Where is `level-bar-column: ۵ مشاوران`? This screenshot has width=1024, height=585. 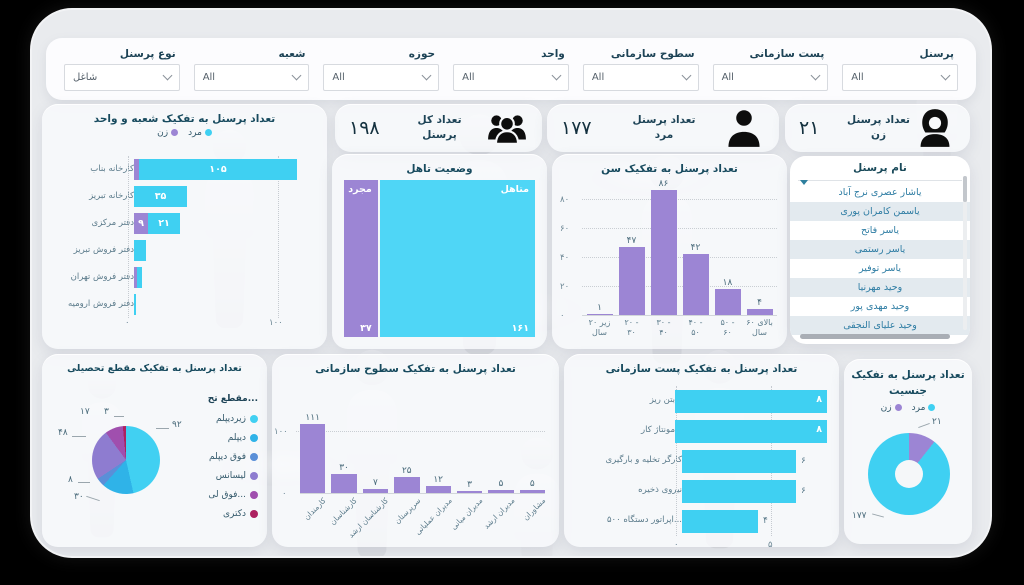 level-bar-column: ۵ مشاوران is located at coordinates (533, 500).